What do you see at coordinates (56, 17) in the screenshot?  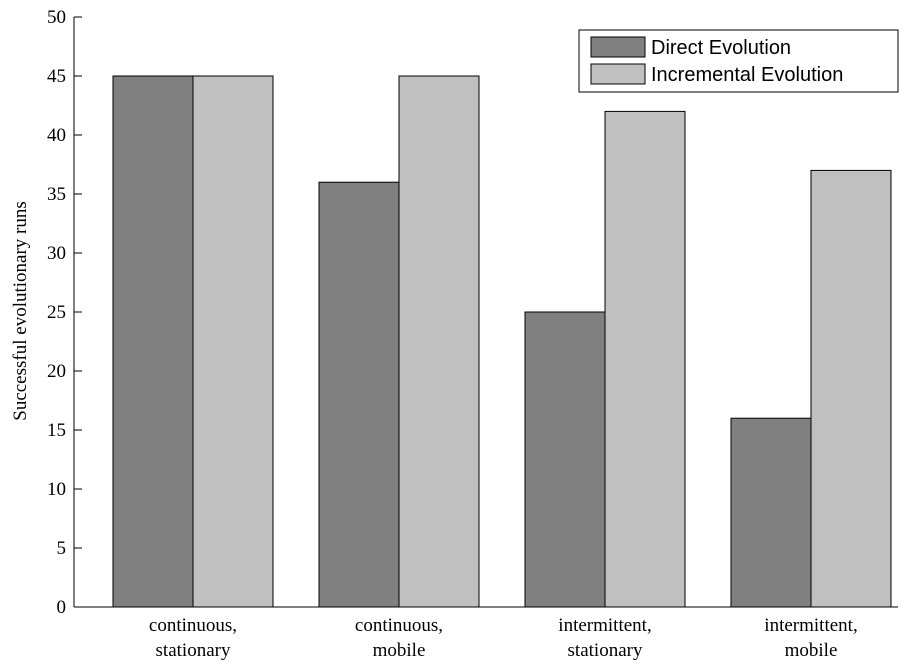 I see `y-tick-label: 50` at bounding box center [56, 17].